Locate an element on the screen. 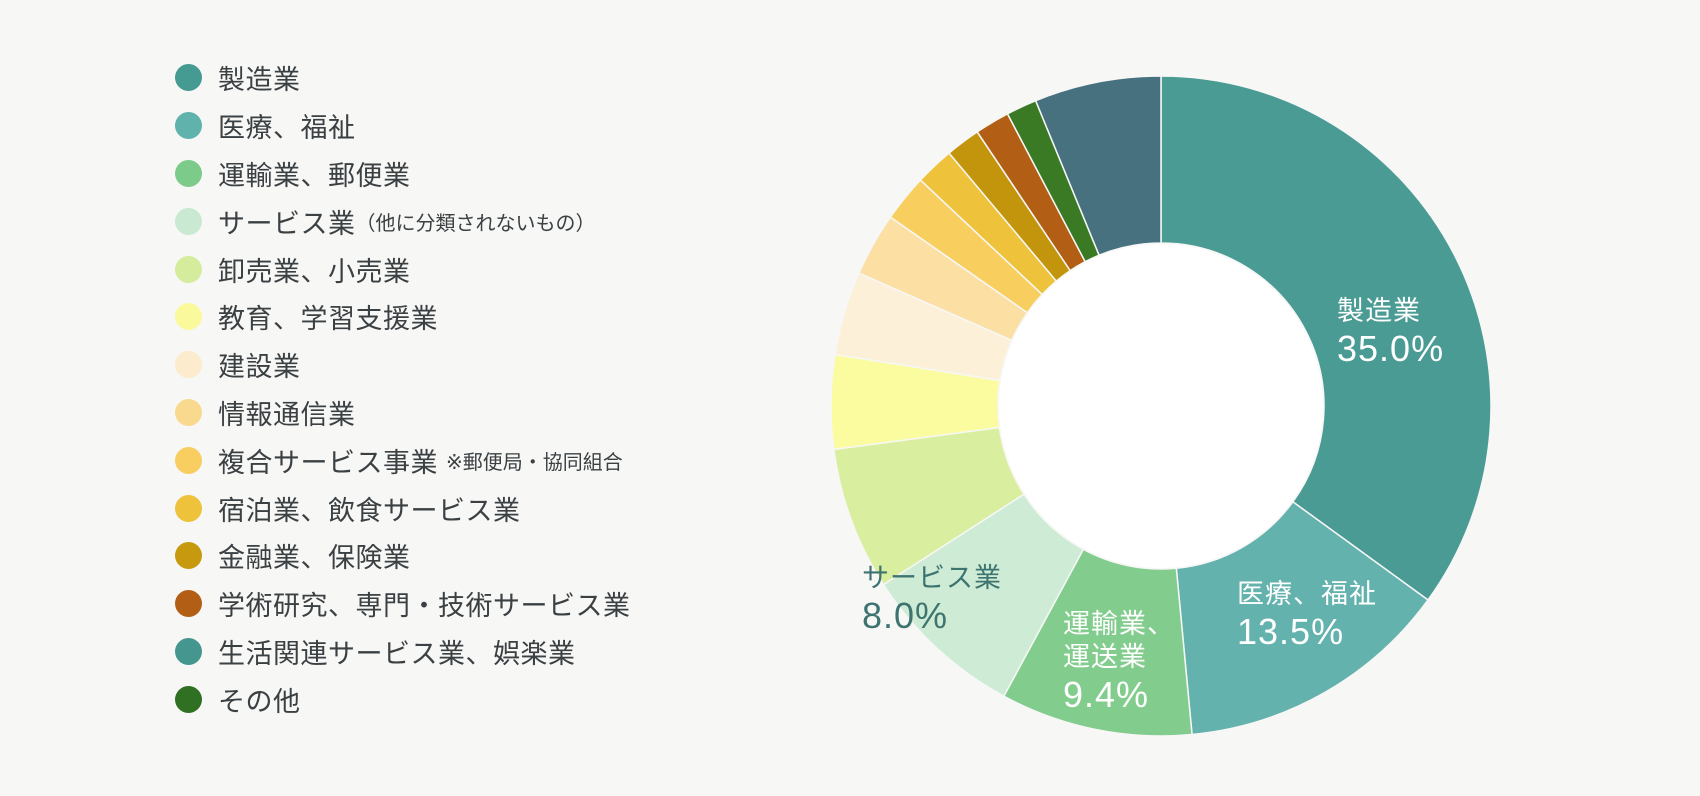 The width and height of the screenshot is (1700, 796). legend-item-7: 建設業 is located at coordinates (403, 365).